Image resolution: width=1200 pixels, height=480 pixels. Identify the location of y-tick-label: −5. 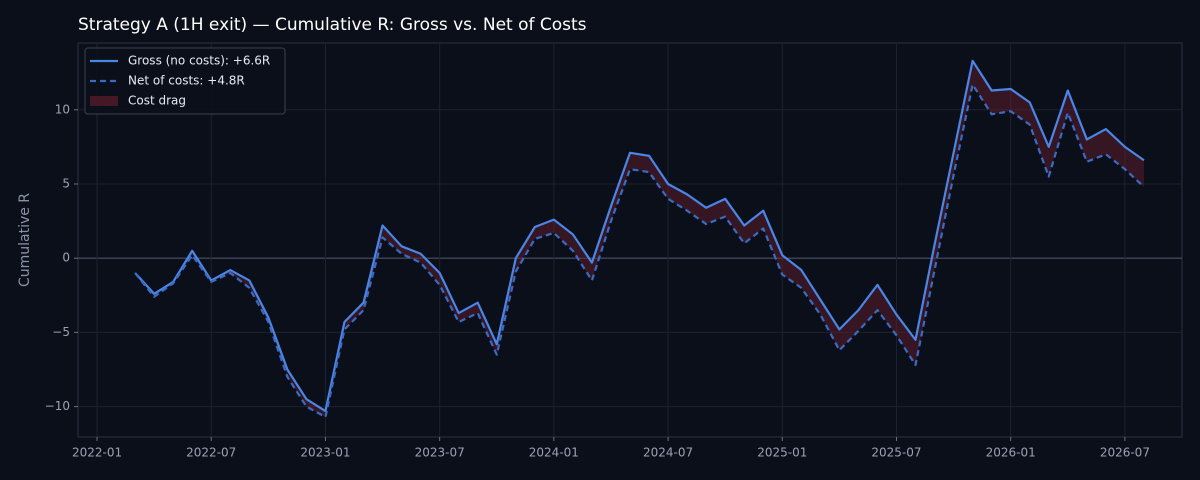
(61, 332).